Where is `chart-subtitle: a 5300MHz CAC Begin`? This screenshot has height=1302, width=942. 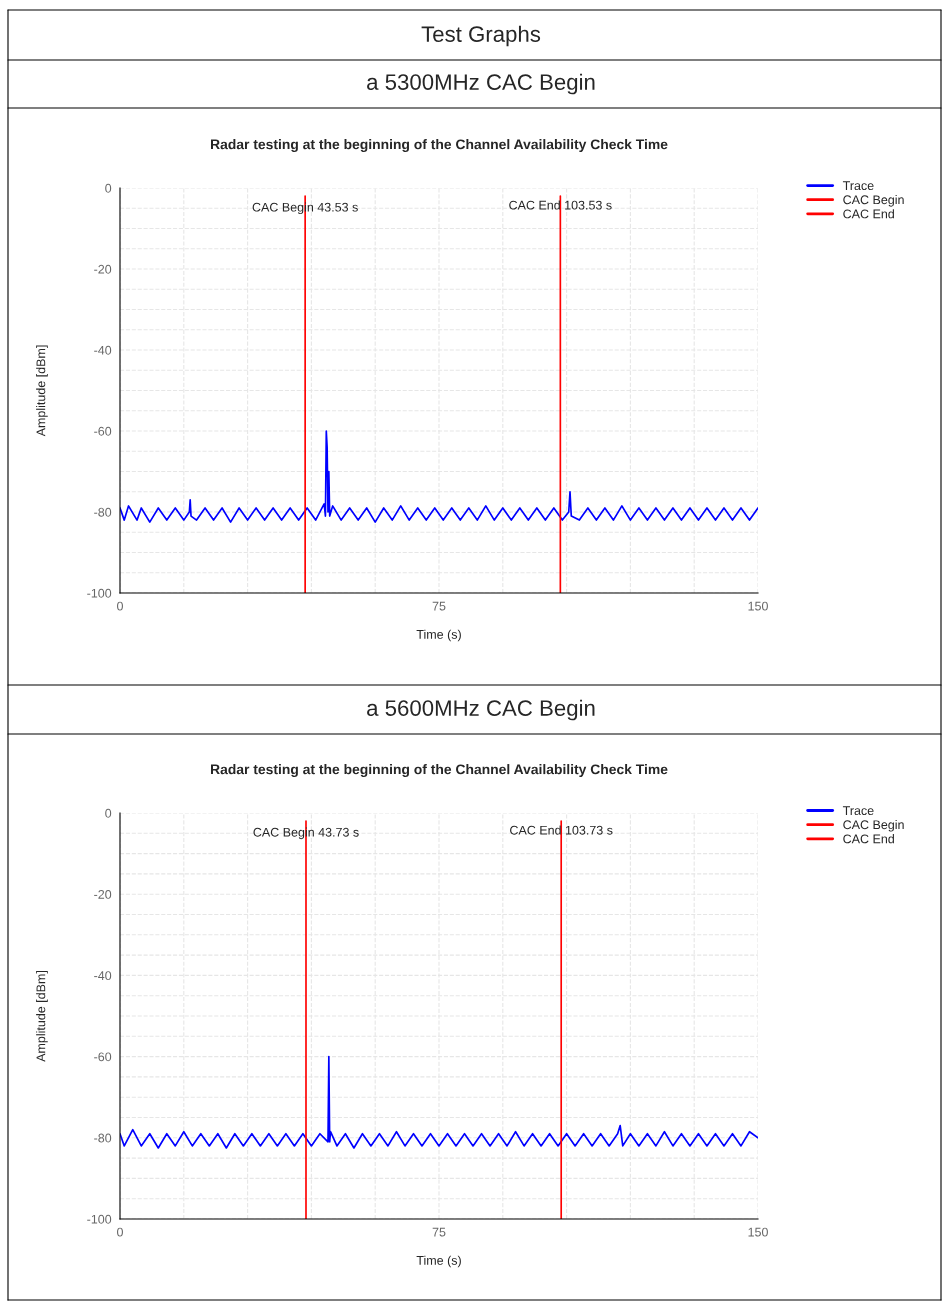
chart-subtitle: a 5300MHz CAC Begin is located at coordinates (481, 84).